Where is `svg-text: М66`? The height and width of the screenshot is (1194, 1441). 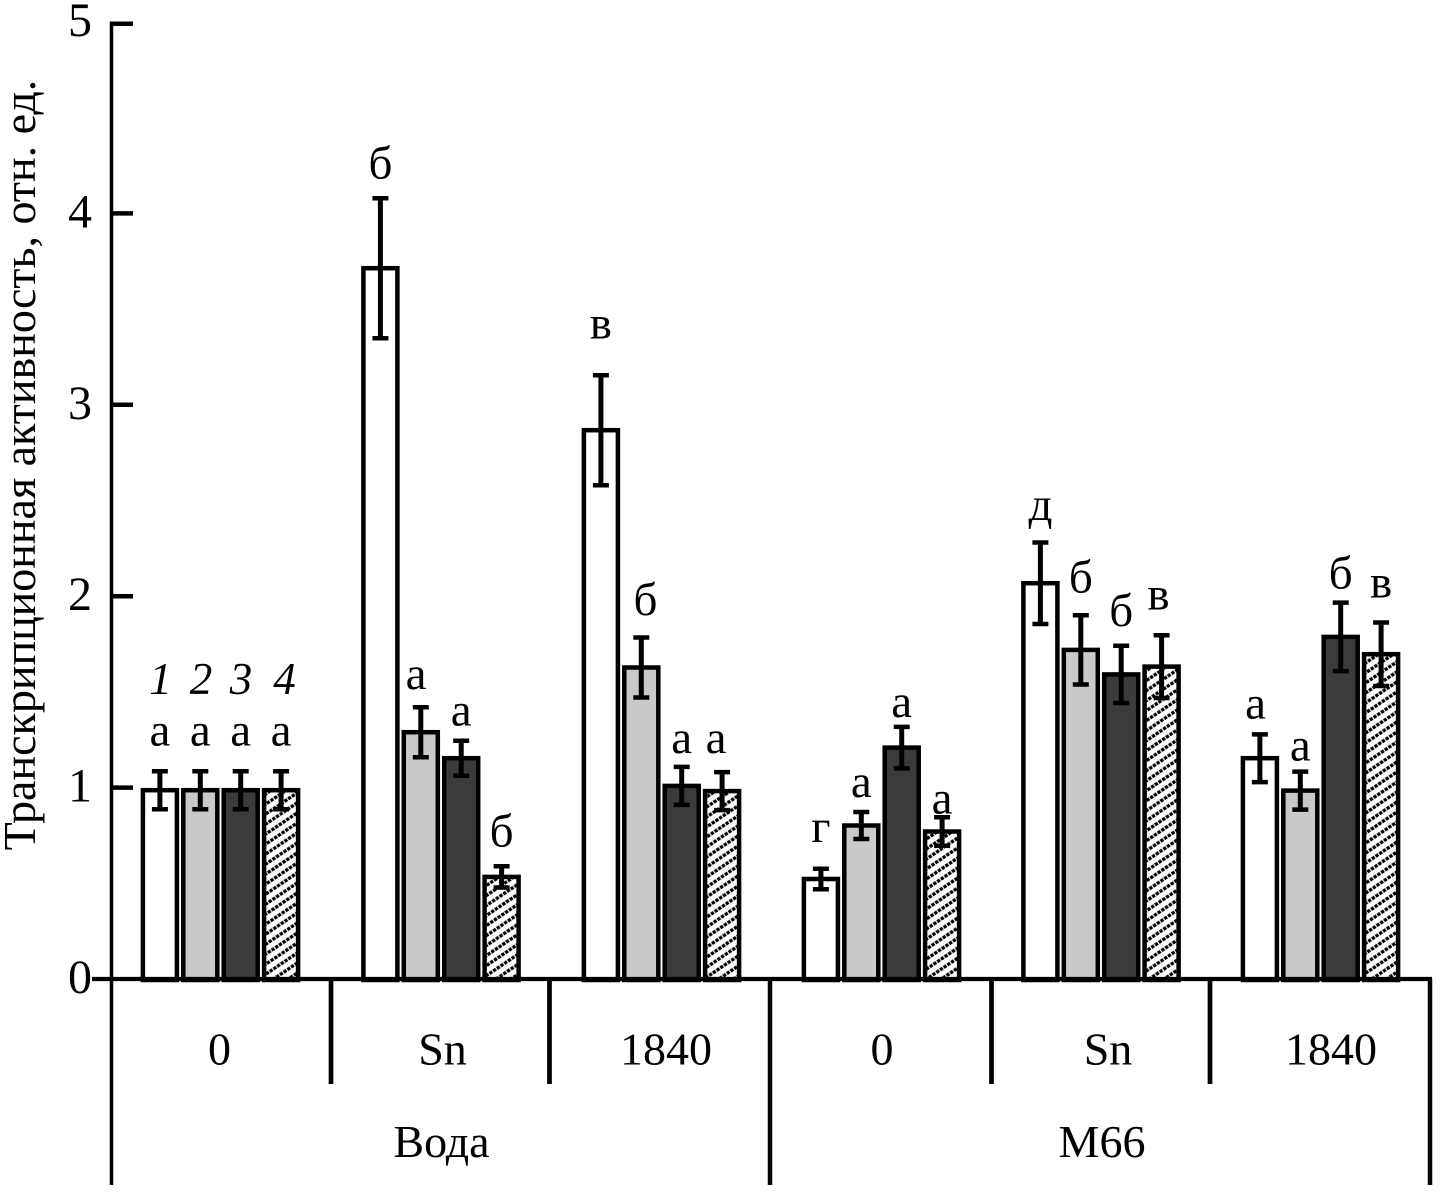
svg-text: М66 is located at coordinates (1102, 1141).